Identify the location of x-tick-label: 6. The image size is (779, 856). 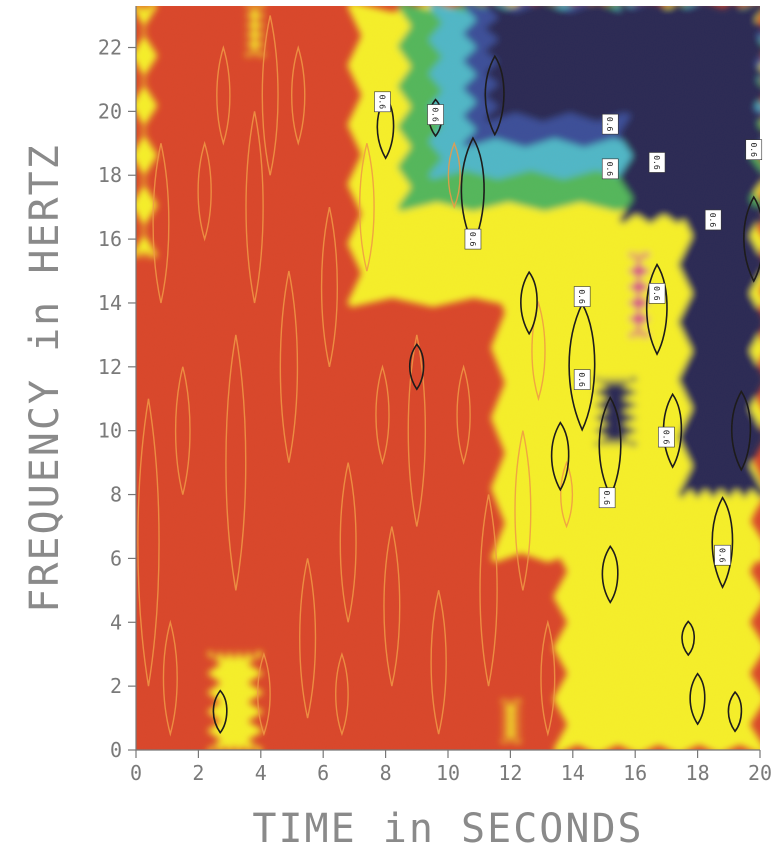
(323, 773).